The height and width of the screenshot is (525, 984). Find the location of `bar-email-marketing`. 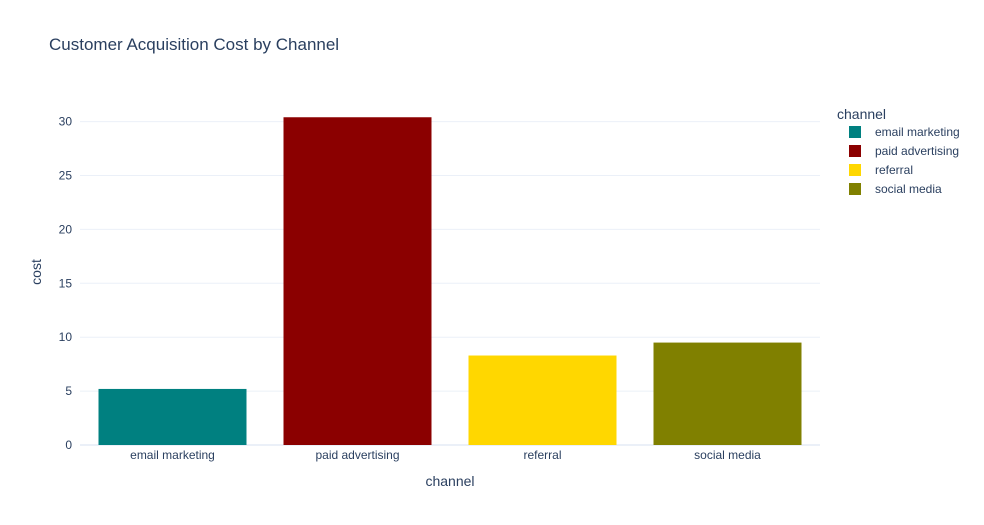

bar-email-marketing is located at coordinates (172, 416).